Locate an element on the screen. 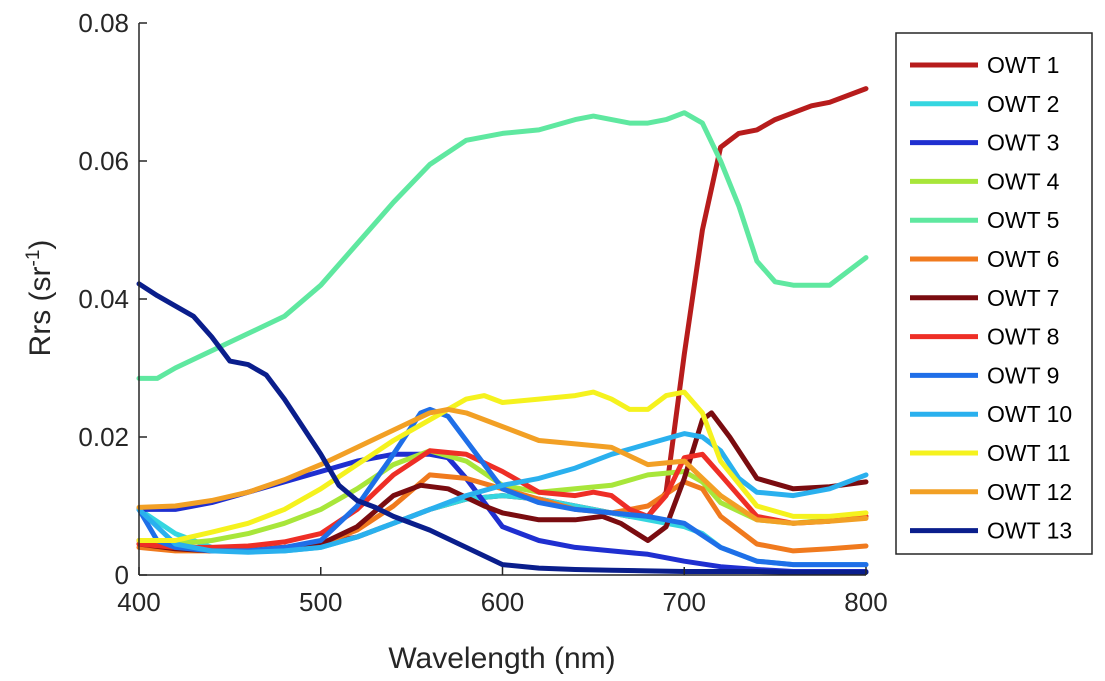  legend-label-6: OWT 6 is located at coordinates (1023, 259).